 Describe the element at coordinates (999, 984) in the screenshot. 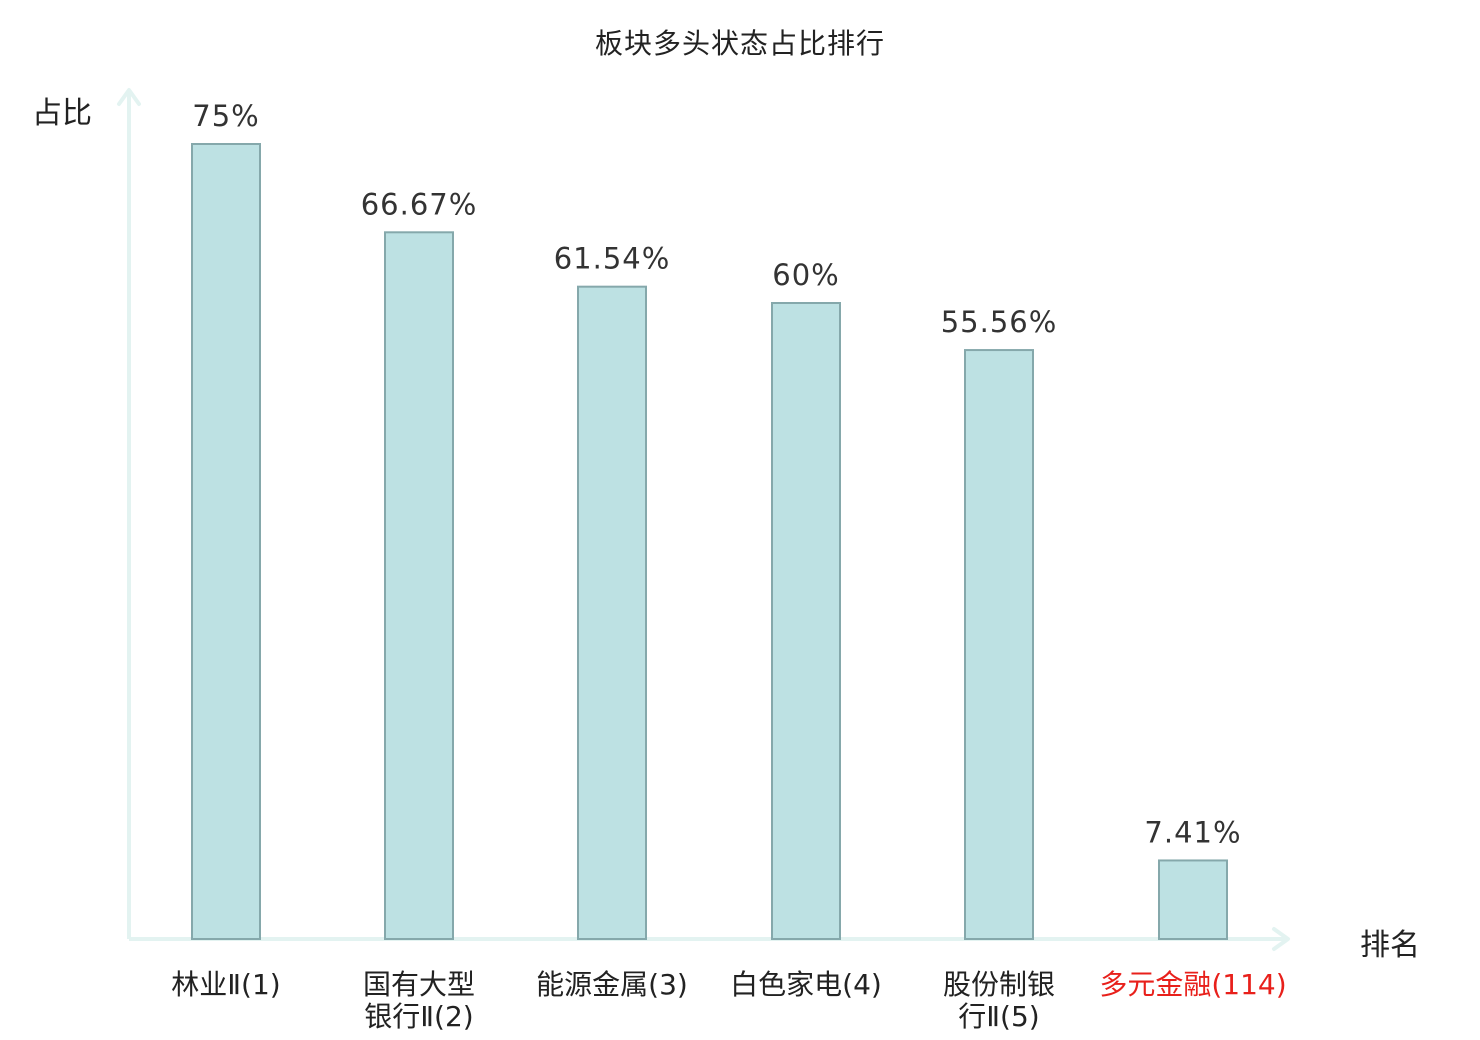

I see `x-tick-label: 股份制银` at that location.